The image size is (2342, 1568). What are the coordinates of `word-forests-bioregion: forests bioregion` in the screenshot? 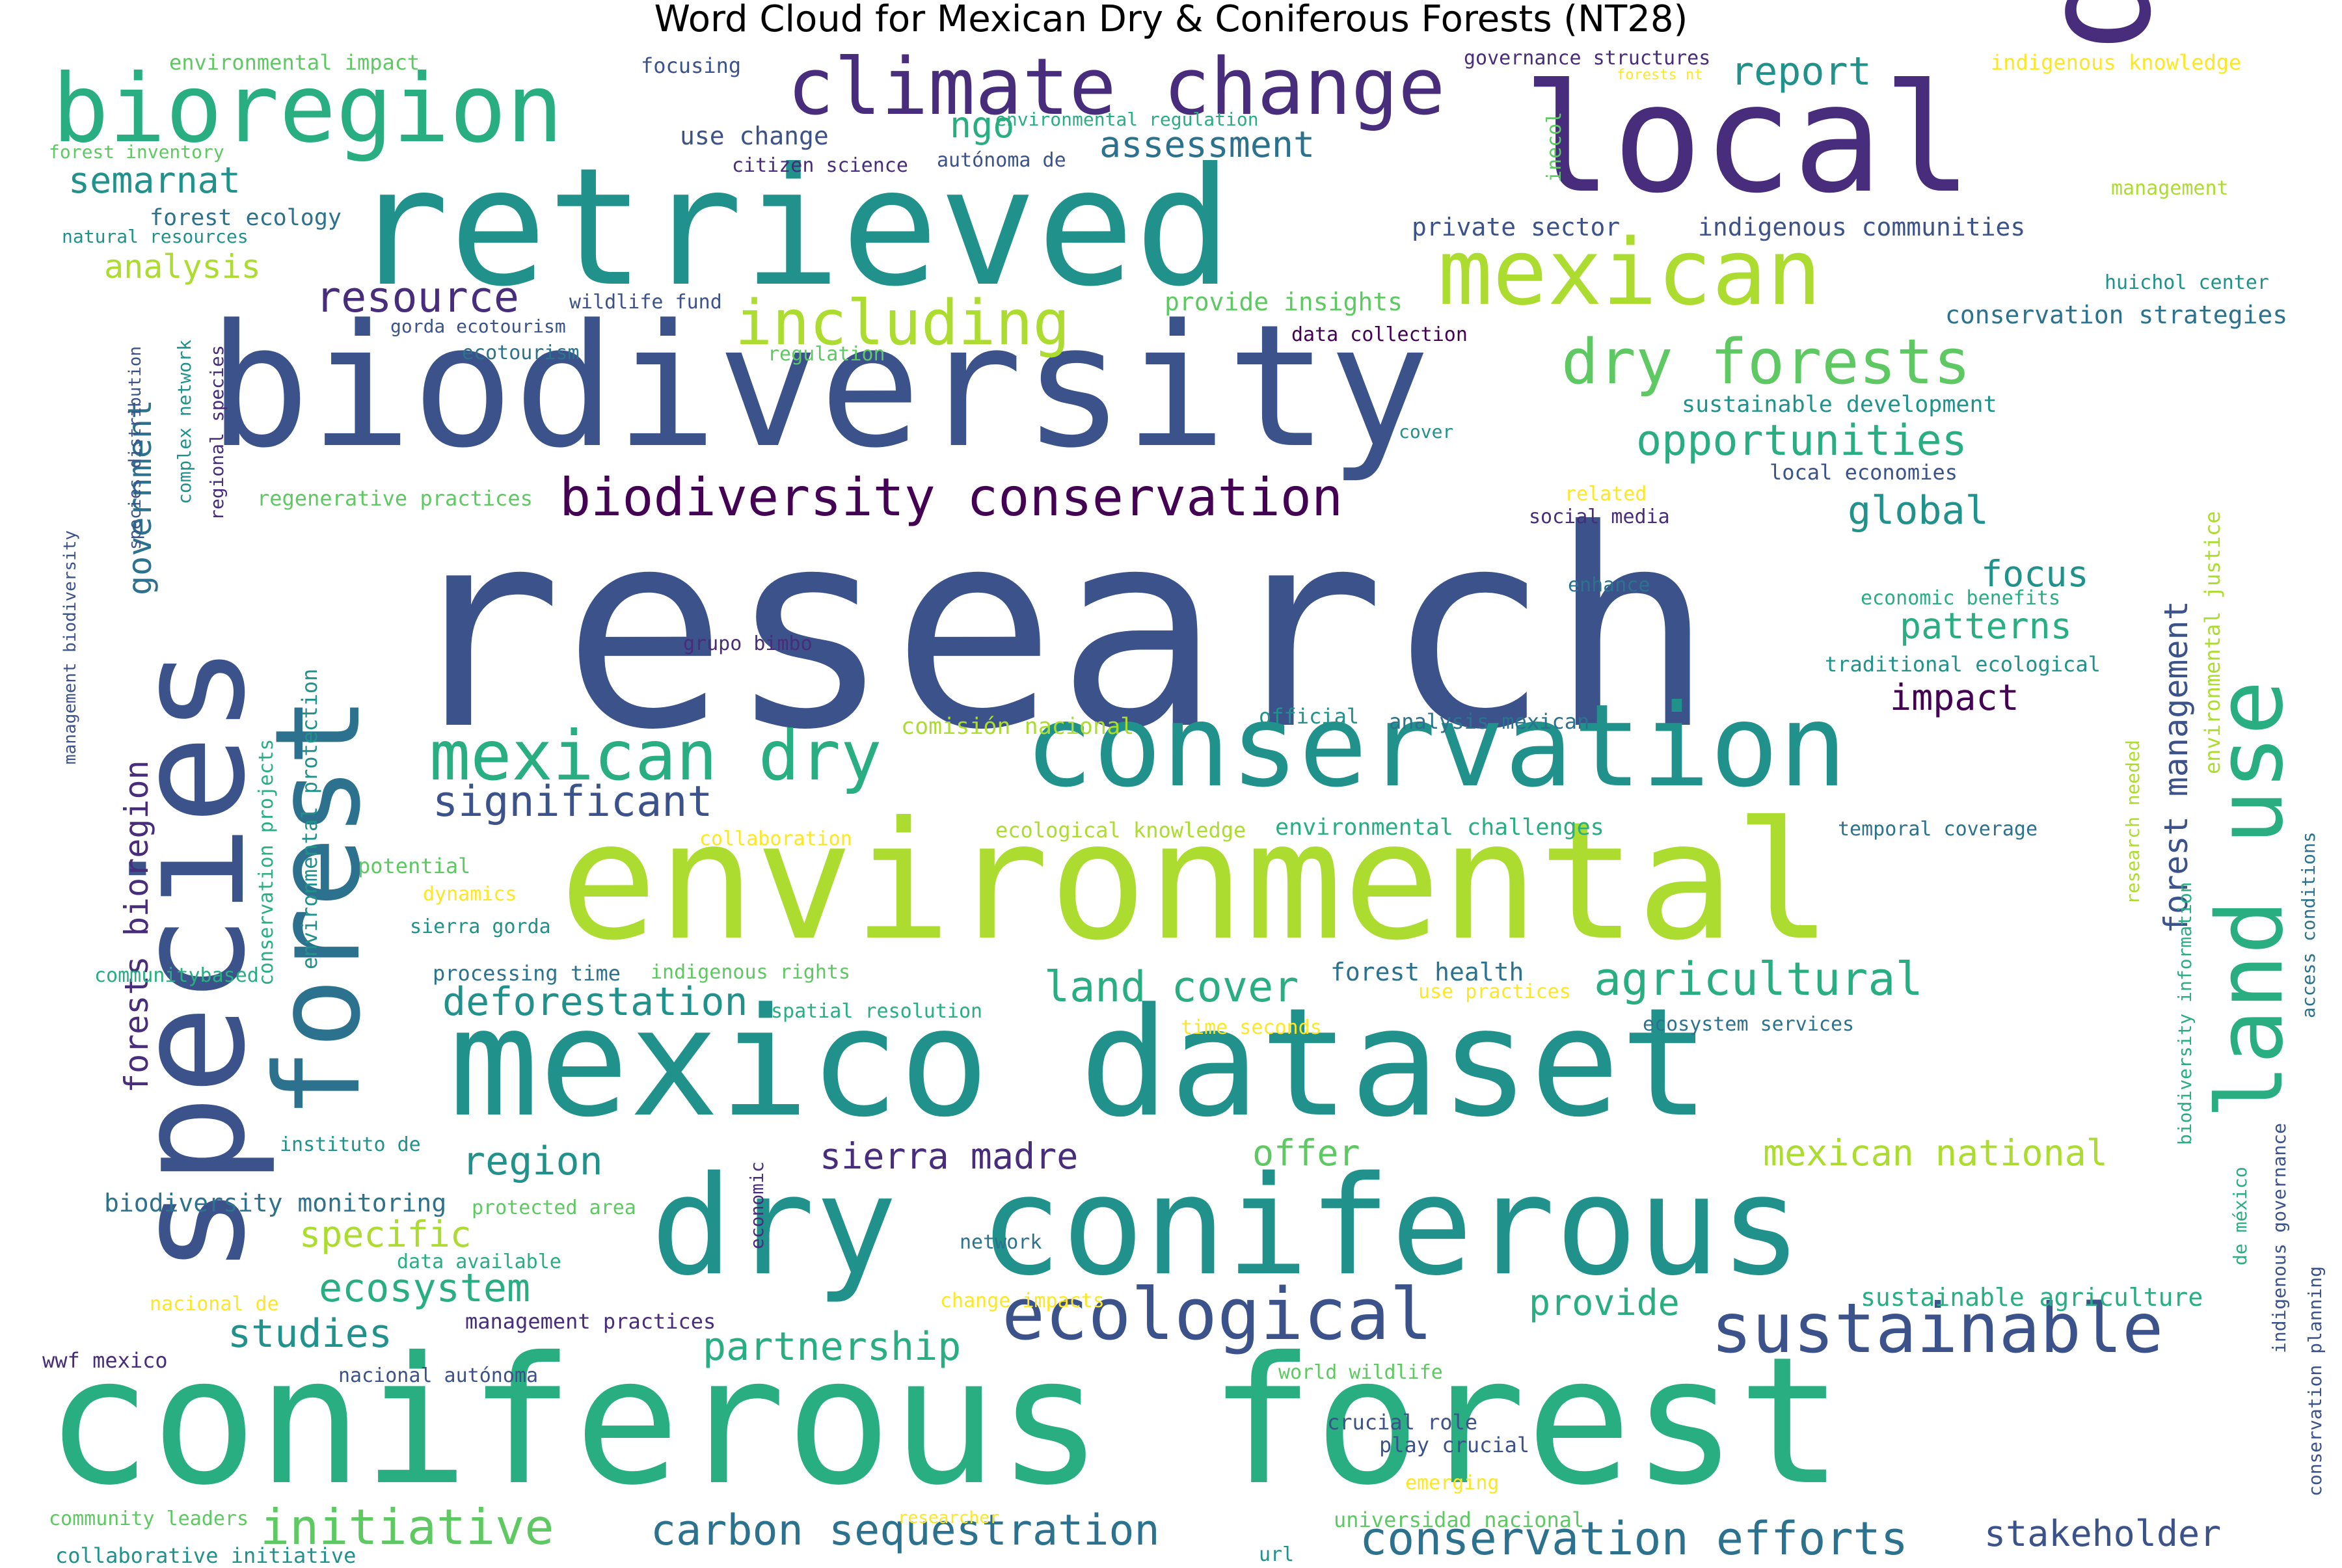 It's located at (136, 927).